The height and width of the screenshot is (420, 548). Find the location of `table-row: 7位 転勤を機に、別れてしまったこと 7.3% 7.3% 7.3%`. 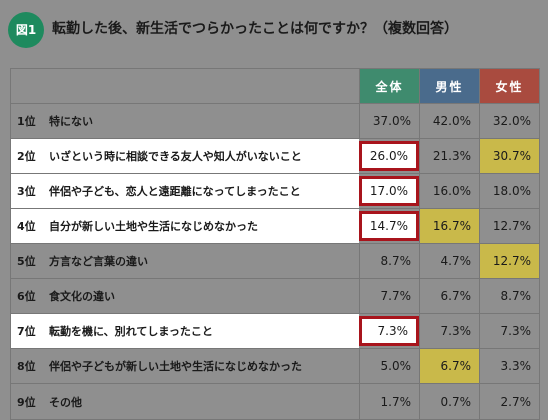

table-row: 7位 転勤を機に、別れてしまったこと 7.3% 7.3% 7.3% is located at coordinates (275, 331).